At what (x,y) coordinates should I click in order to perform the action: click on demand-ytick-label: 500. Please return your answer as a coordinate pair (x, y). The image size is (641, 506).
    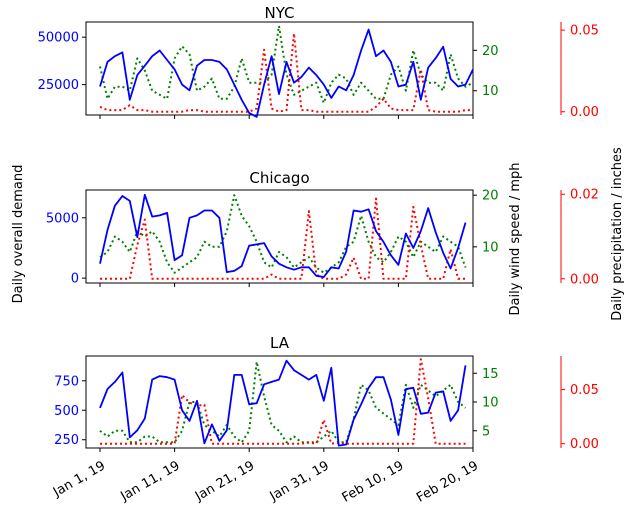
    Looking at the image, I should click on (66, 411).